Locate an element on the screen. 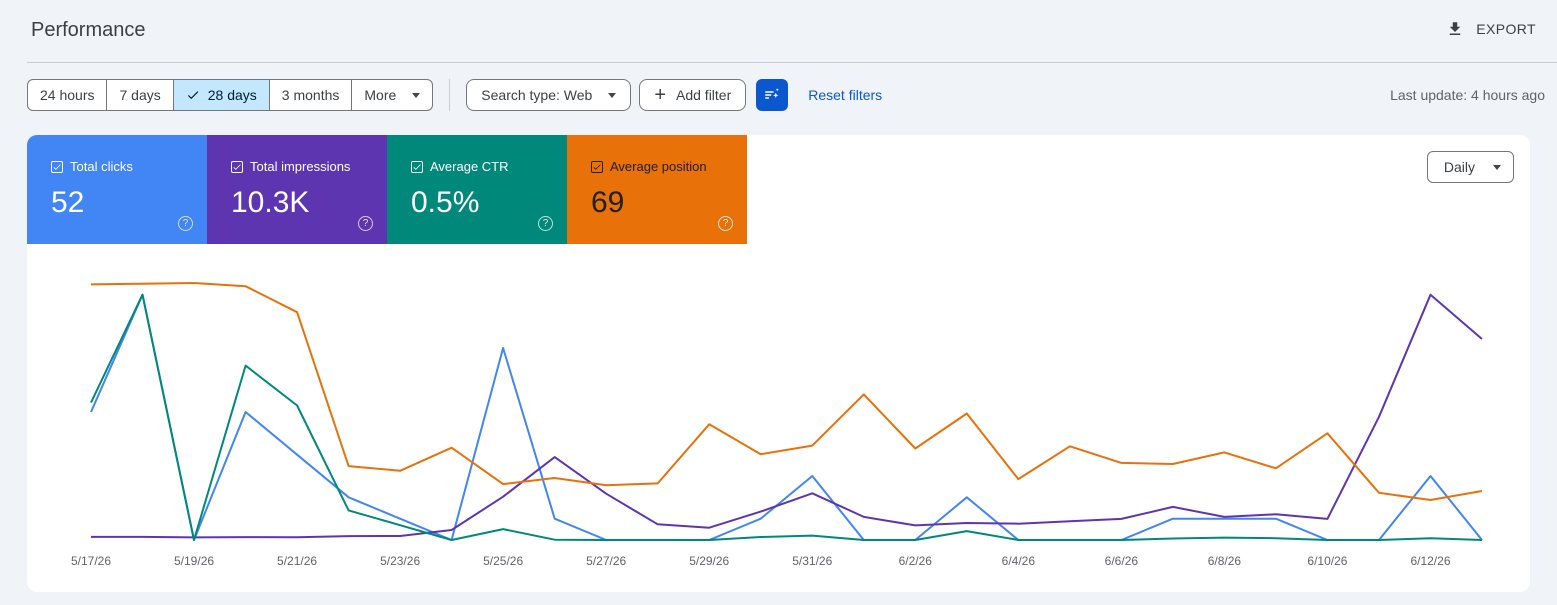  add-filter-button: + Add filter is located at coordinates (693, 95).